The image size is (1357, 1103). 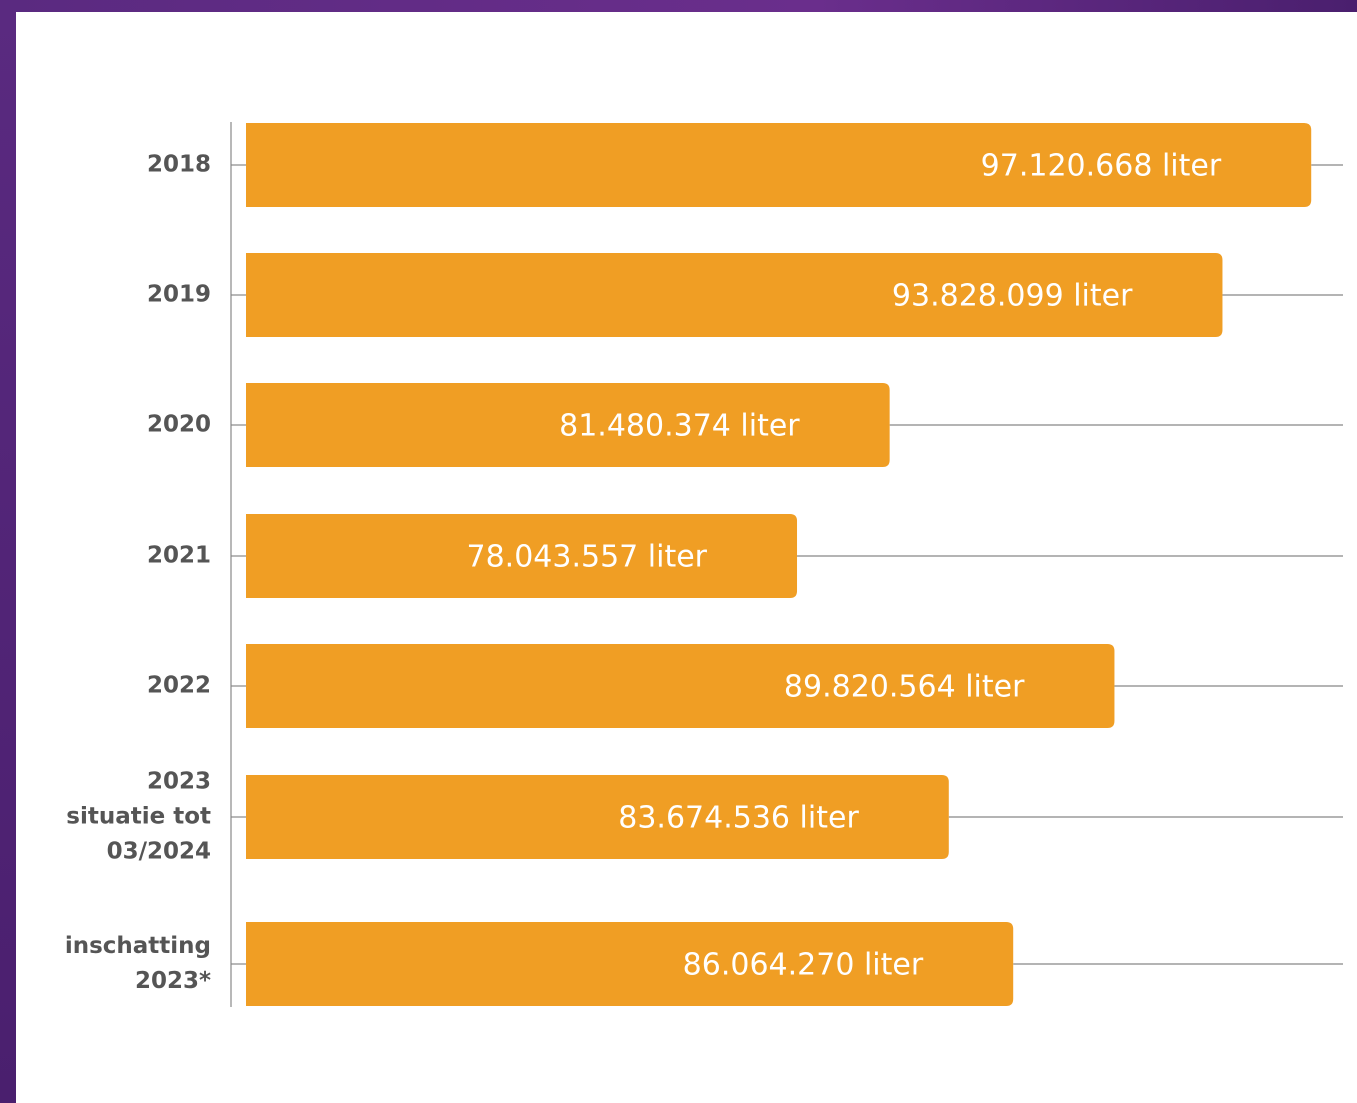 I want to click on data-label: 89.820.564 liter, so click(x=904, y=687).